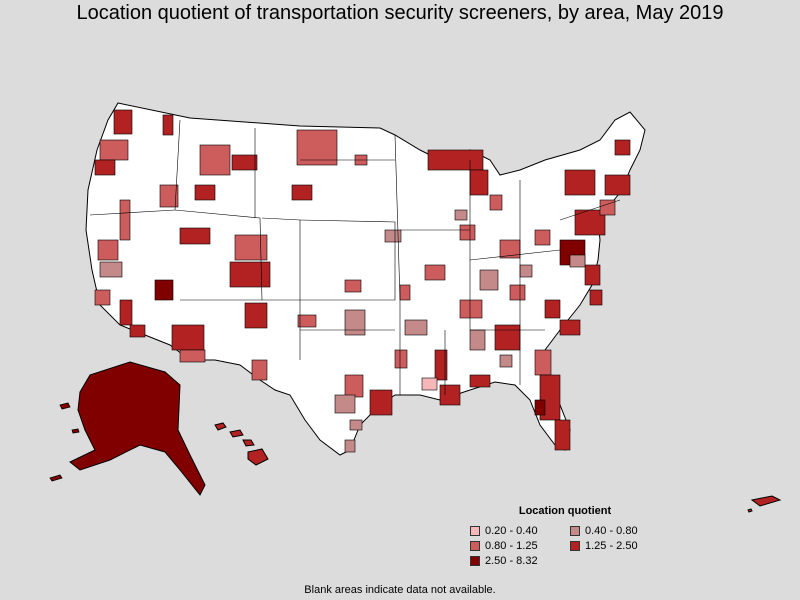 This screenshot has width=800, height=600. I want to click on alaska, so click(137, 428).